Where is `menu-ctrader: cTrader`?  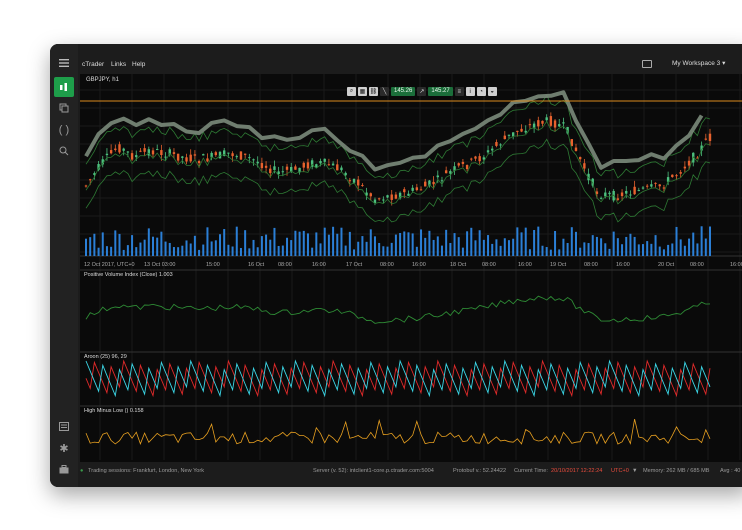
menu-ctrader: cTrader is located at coordinates (93, 64).